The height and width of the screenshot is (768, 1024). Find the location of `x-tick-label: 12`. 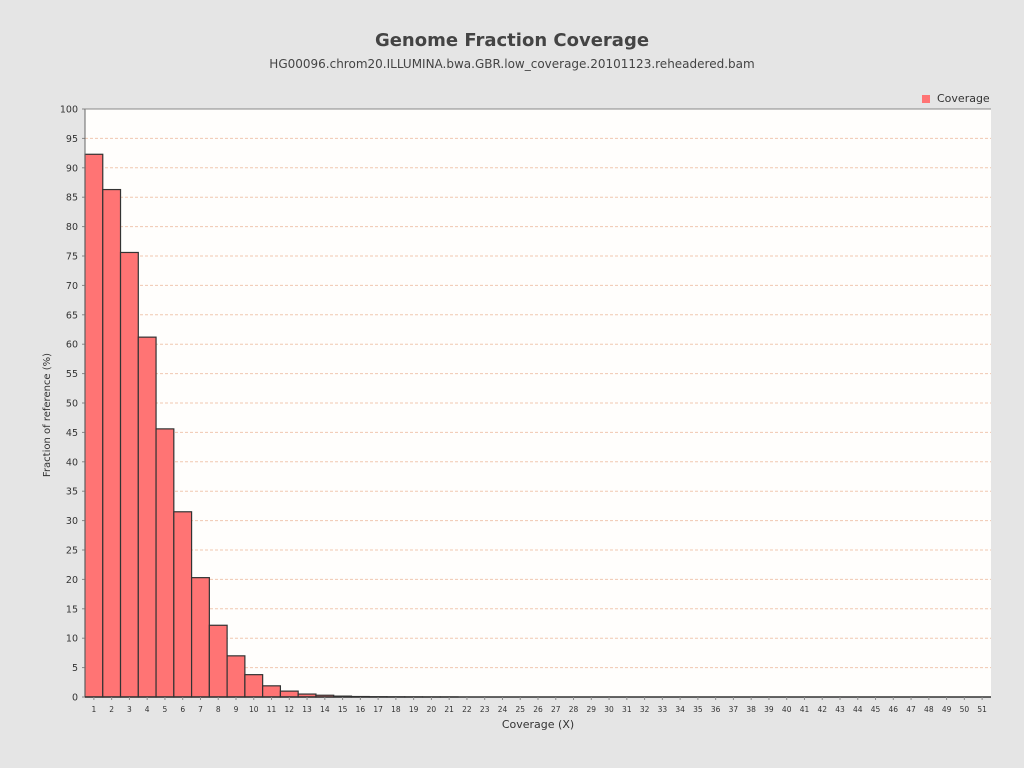

x-tick-label: 12 is located at coordinates (290, 709).